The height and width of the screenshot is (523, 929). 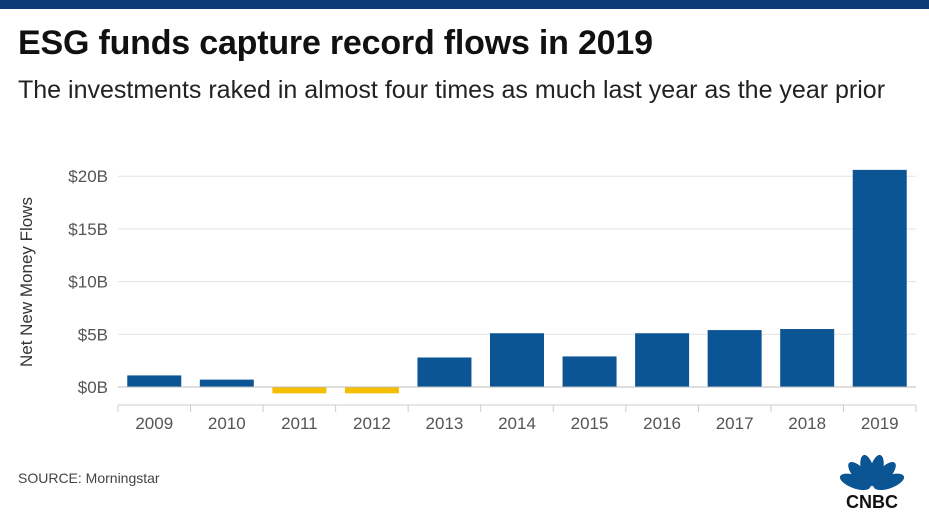 I want to click on y-tick-label: $20B, so click(x=88, y=176).